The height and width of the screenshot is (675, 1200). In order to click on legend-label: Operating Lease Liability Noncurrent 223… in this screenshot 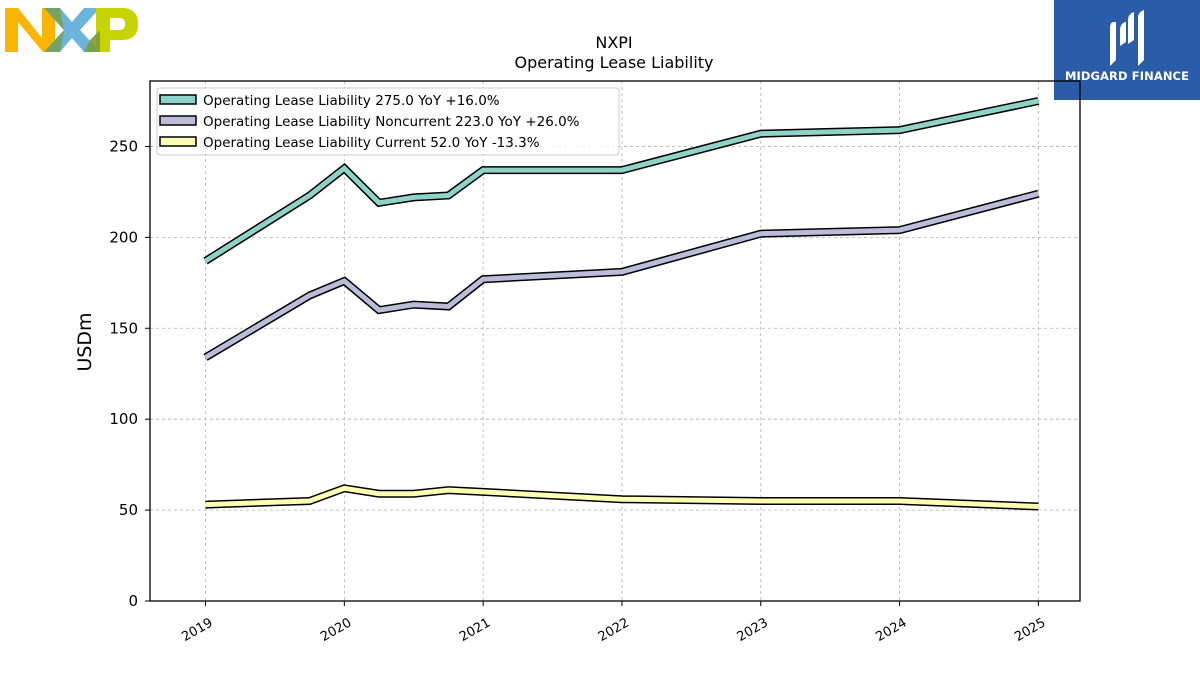, I will do `click(391, 122)`.